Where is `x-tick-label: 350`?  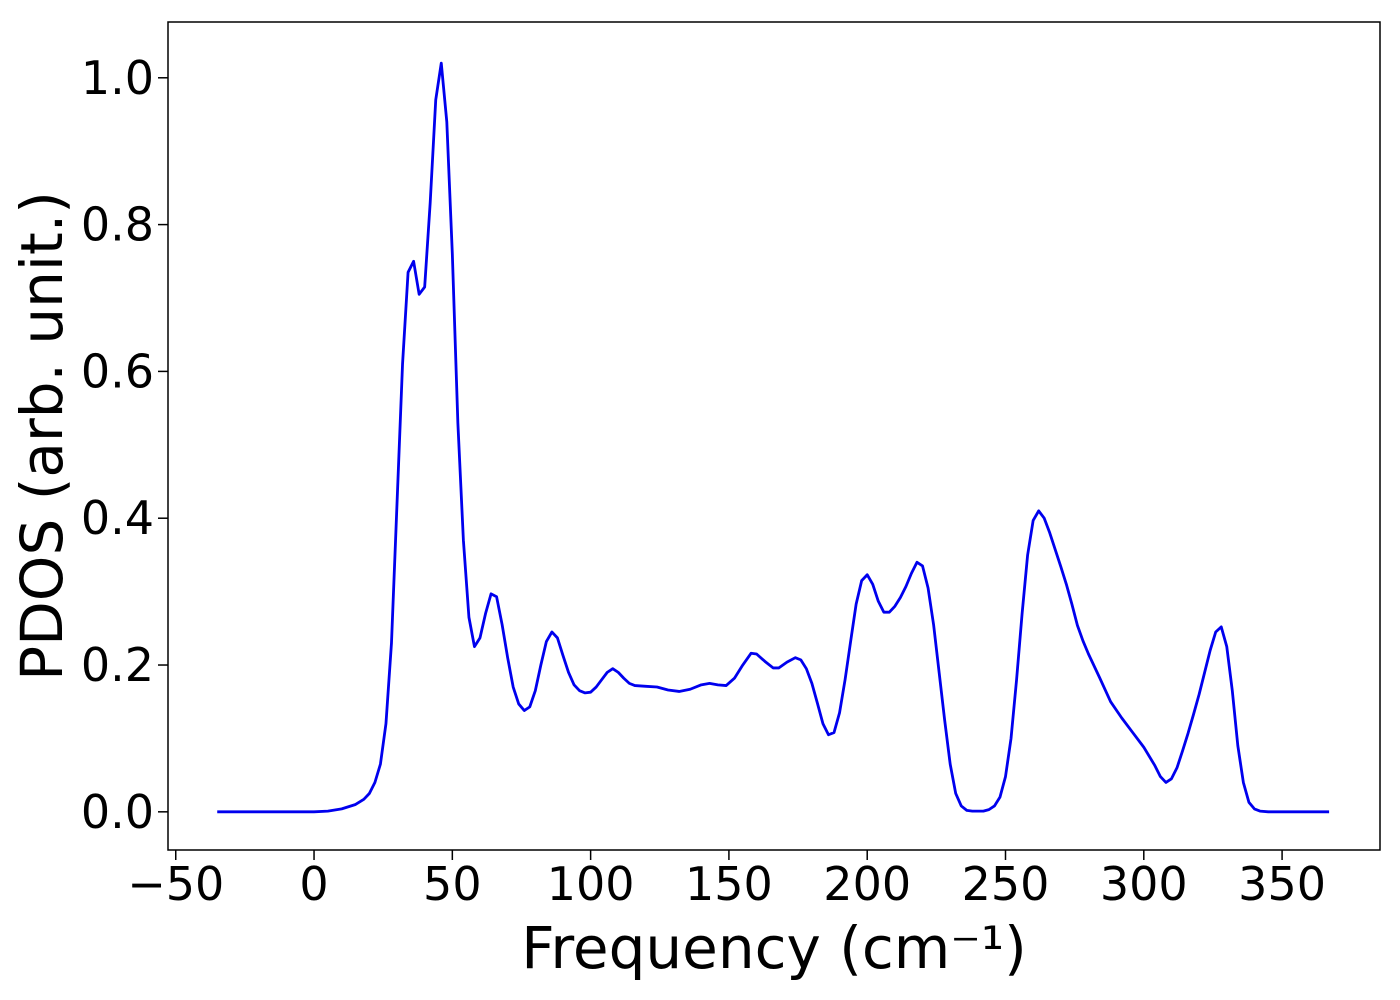 x-tick-label: 350 is located at coordinates (1282, 884).